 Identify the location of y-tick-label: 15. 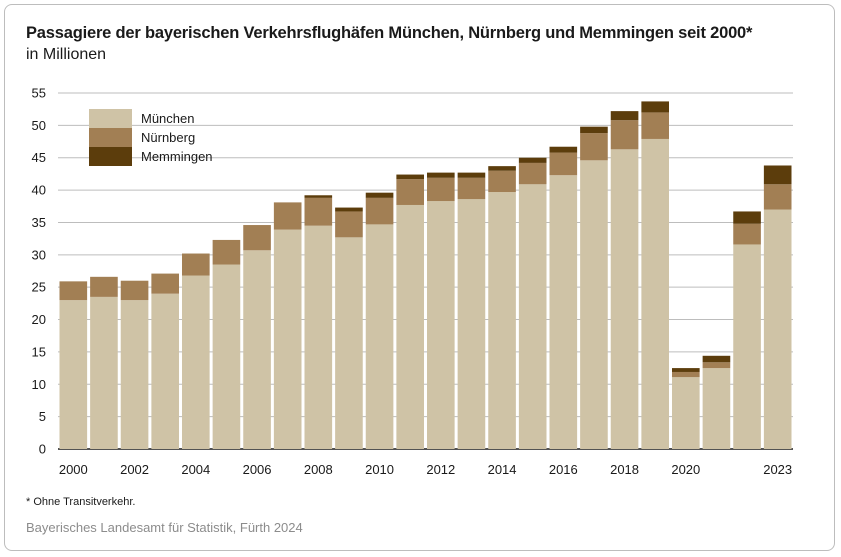
(39, 351).